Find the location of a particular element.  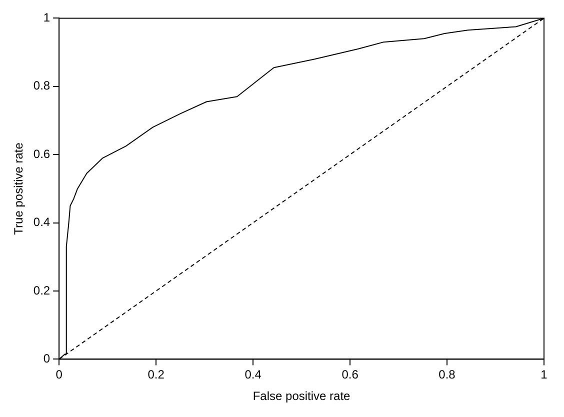

y-tick-label: 0.8 is located at coordinates (41, 85).